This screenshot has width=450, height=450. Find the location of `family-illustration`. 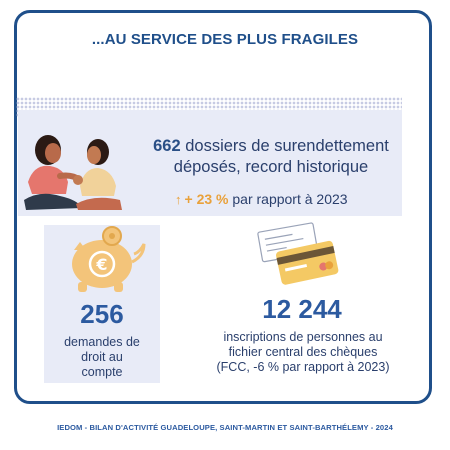

family-illustration is located at coordinates (73, 172).